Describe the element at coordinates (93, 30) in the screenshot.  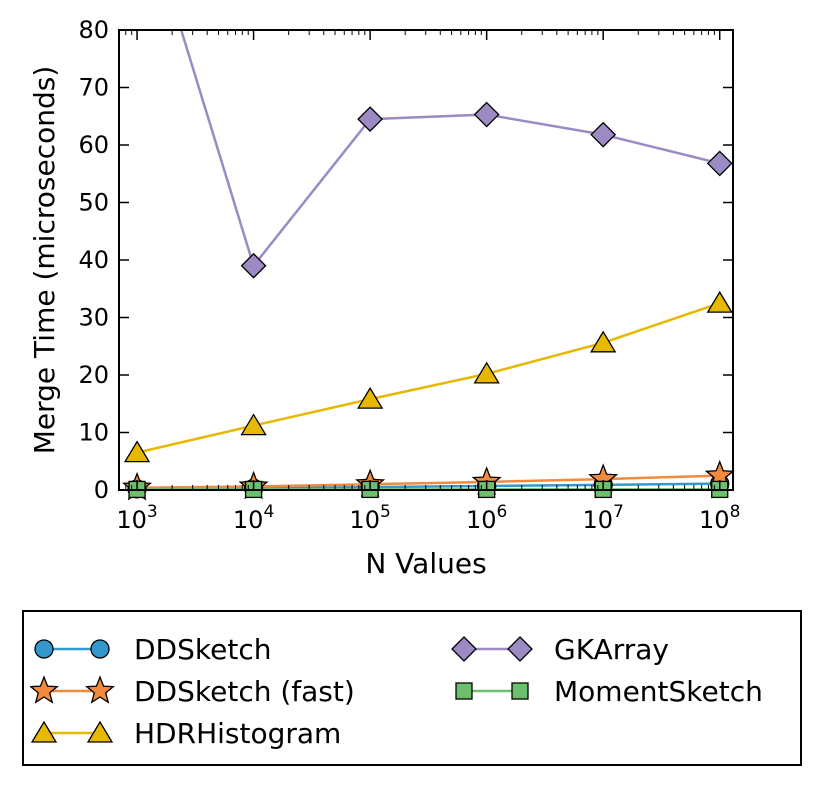
I see `y-tick-label: 80` at that location.